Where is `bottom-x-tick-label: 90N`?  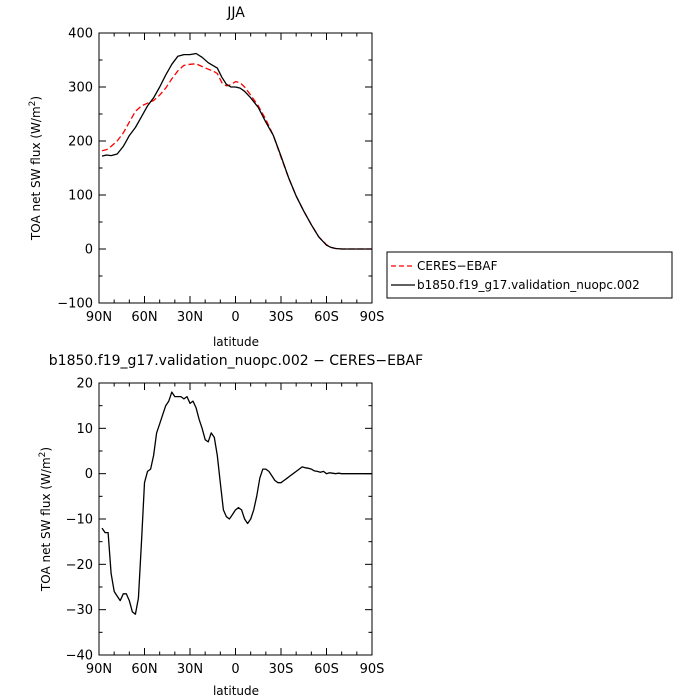 bottom-x-tick-label: 90N is located at coordinates (99, 669).